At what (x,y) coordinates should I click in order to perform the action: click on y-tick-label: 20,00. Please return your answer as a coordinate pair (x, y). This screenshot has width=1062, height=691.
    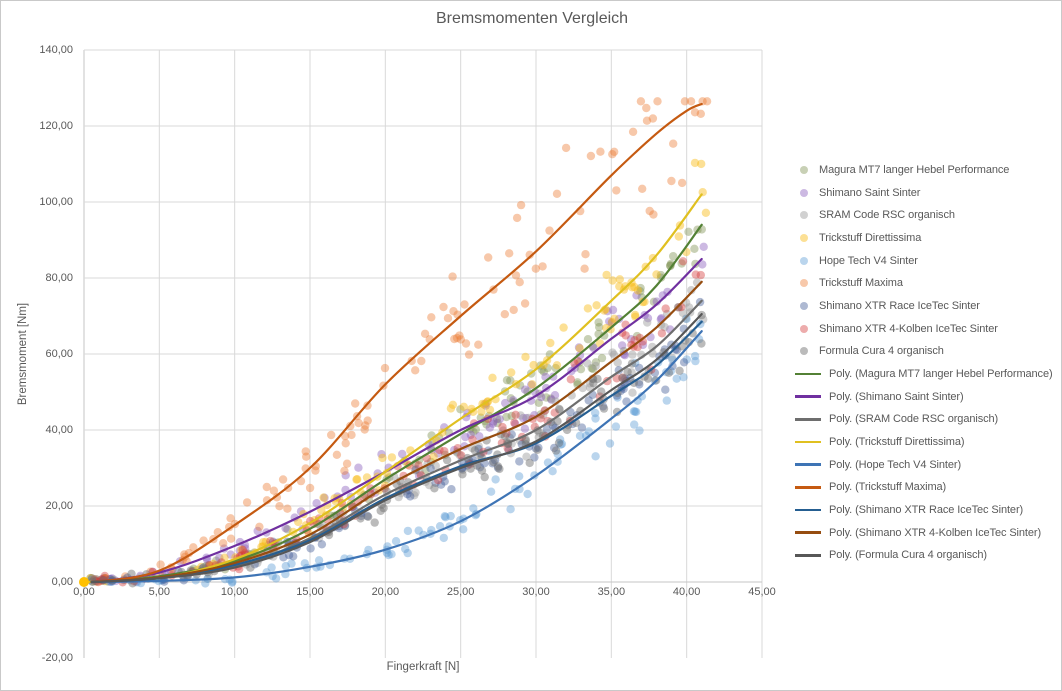
    Looking at the image, I should click on (59, 505).